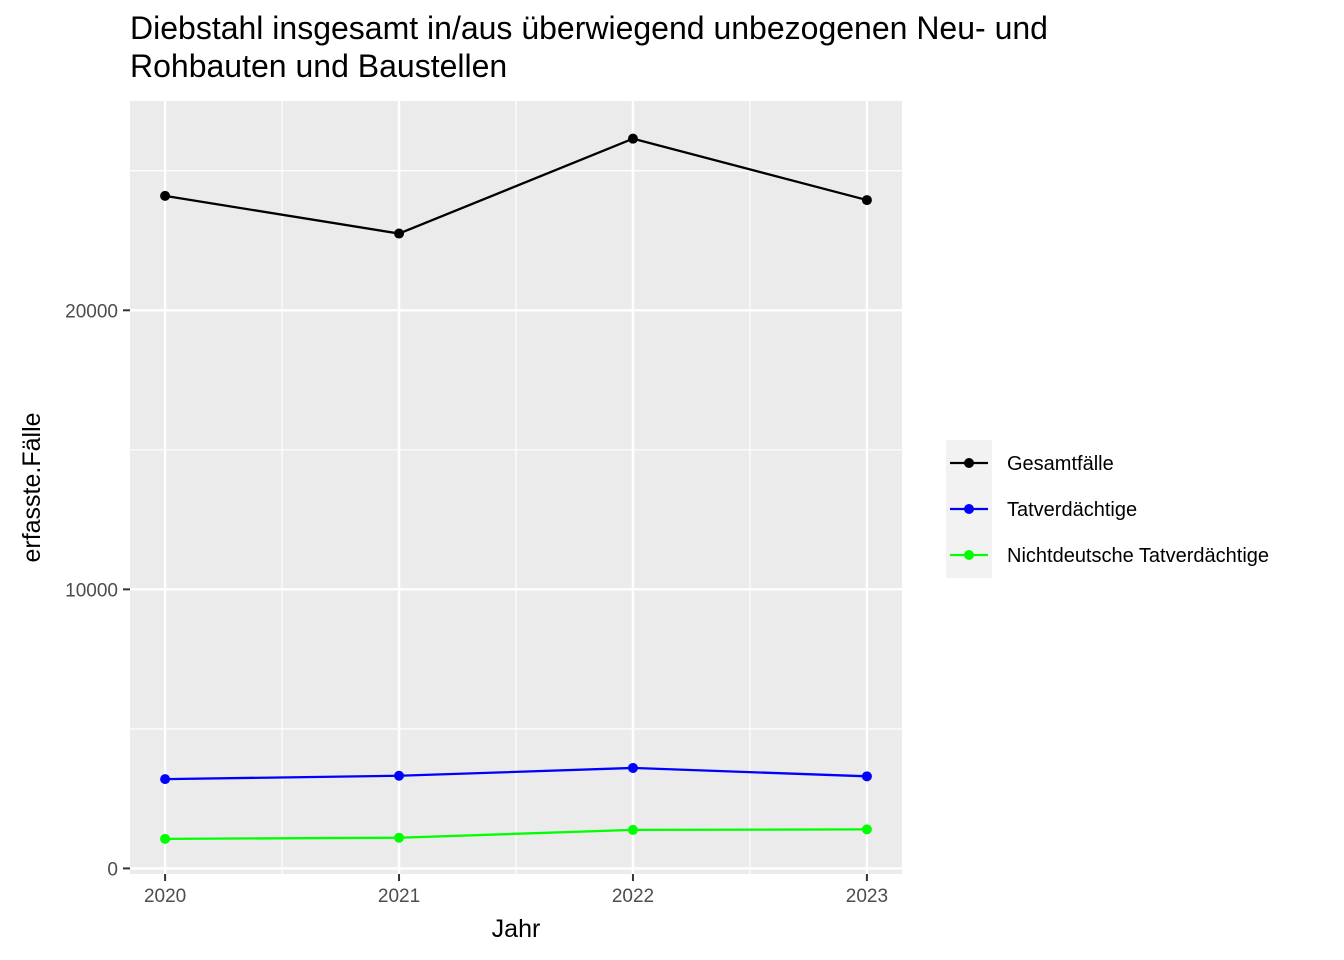  Describe the element at coordinates (867, 896) in the screenshot. I see `x-tick-label: 2023` at that location.